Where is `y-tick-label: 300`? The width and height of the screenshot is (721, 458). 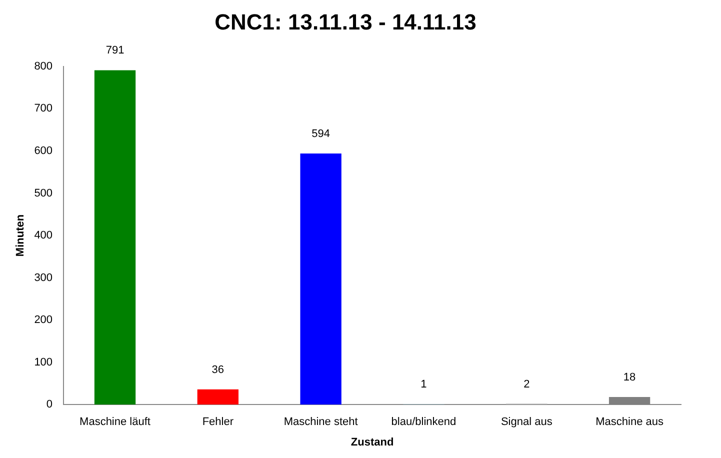 y-tick-label: 300 is located at coordinates (43, 278).